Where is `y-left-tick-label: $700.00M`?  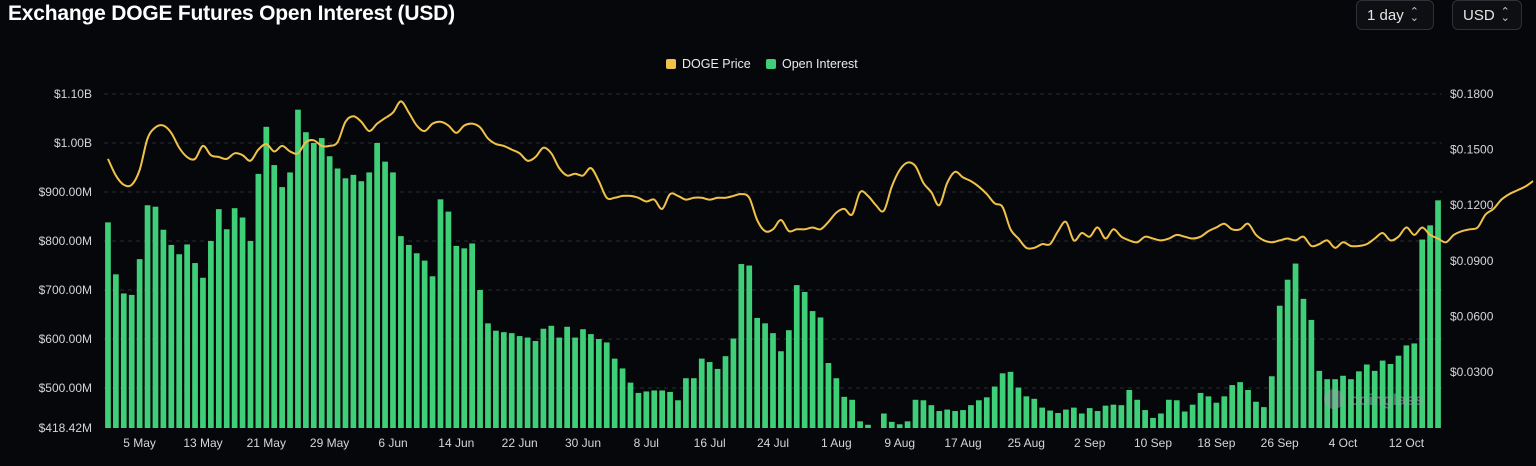
y-left-tick-label: $700.00M is located at coordinates (65, 290).